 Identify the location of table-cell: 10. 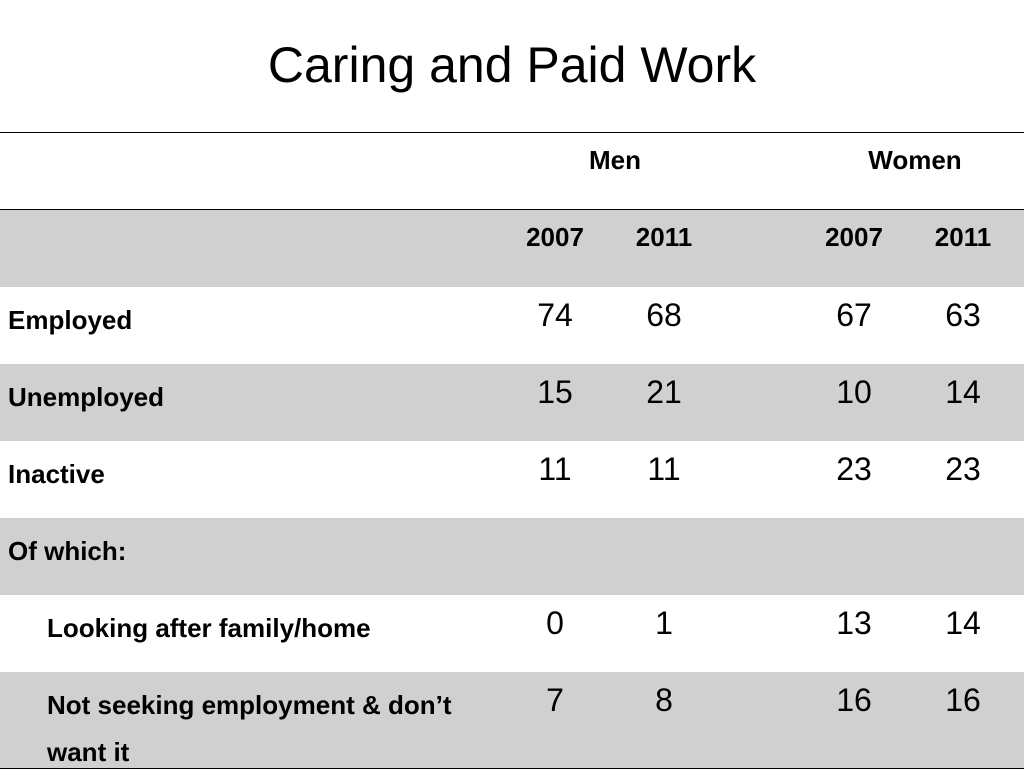
(854, 392).